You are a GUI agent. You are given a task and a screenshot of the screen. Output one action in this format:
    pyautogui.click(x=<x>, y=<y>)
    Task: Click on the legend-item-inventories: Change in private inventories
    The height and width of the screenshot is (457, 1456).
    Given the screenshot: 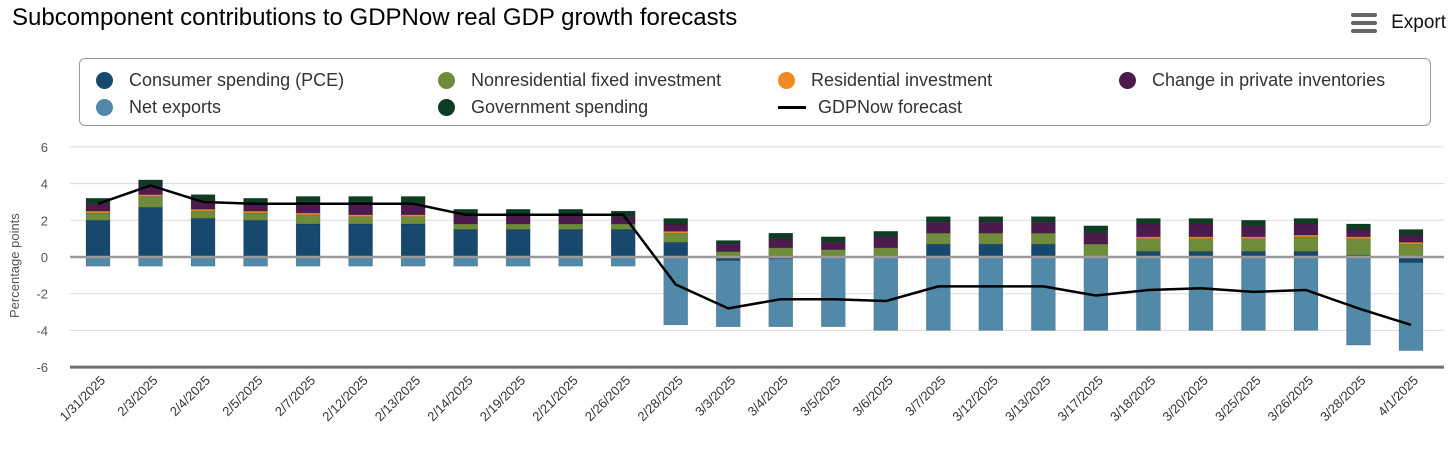 What is the action you would take?
    pyautogui.click(x=1252, y=80)
    